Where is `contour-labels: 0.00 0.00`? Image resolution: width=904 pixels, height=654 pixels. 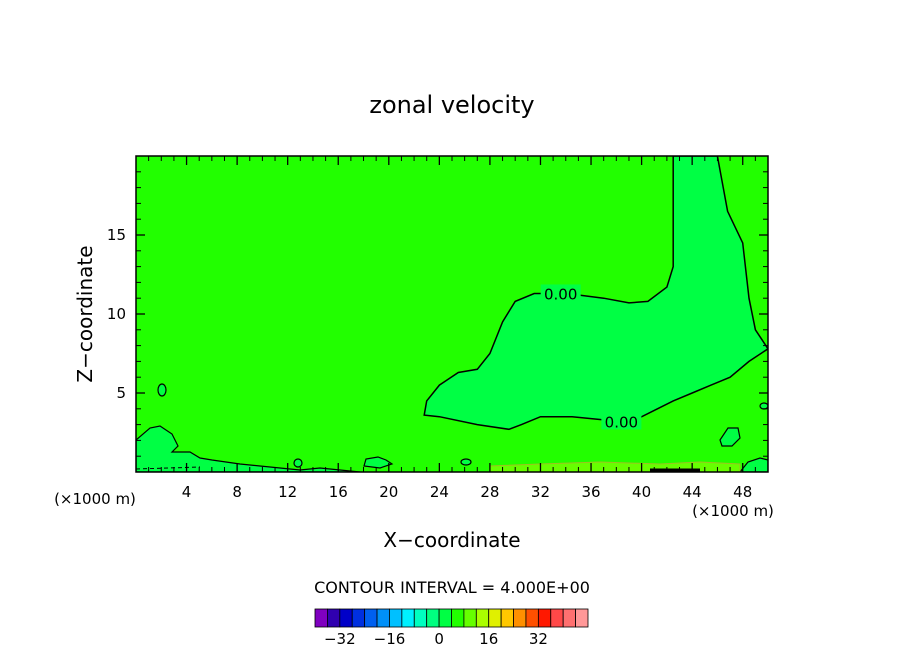
contour-labels: 0.00 0.00 is located at coordinates (591, 357).